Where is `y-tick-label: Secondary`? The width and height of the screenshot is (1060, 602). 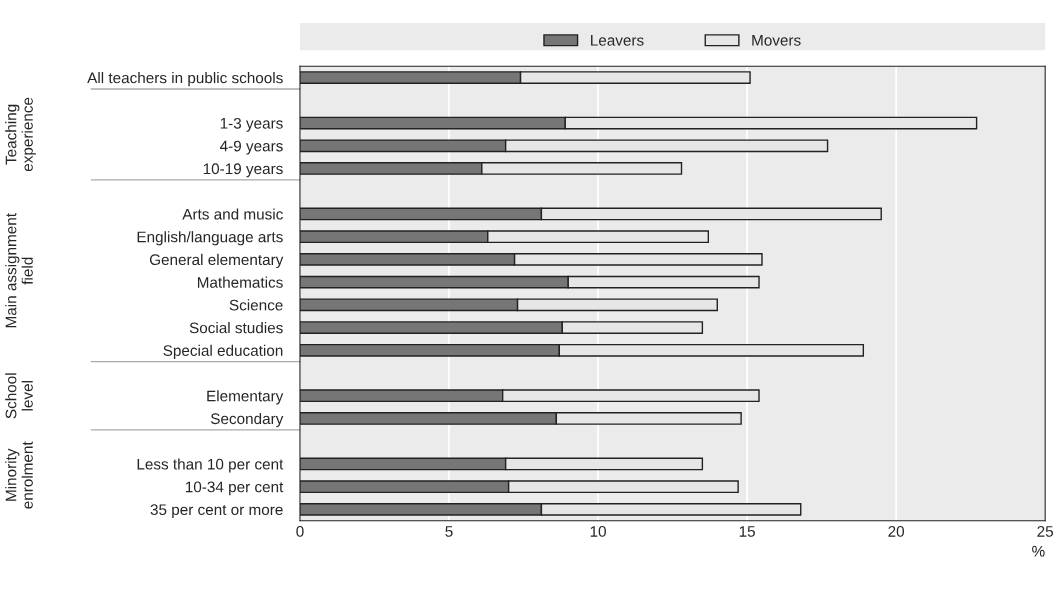
y-tick-label: Secondary is located at coordinates (247, 420).